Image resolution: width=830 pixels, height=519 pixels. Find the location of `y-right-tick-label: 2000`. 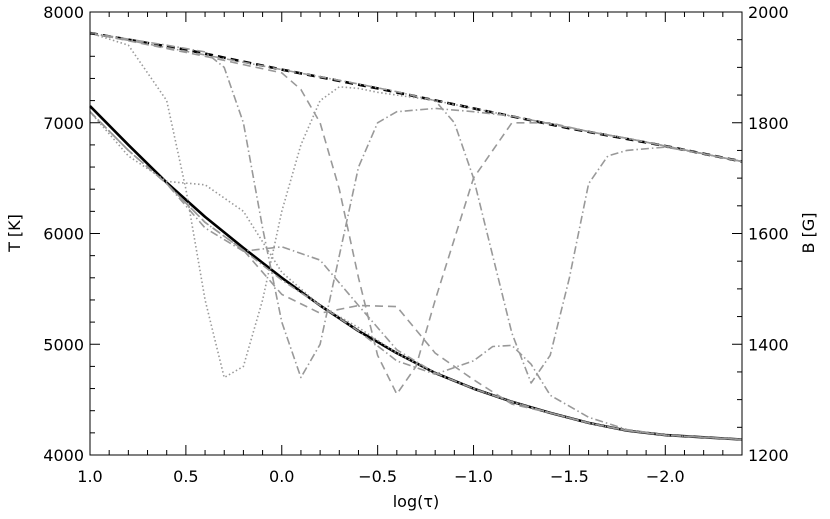

y-right-tick-label: 2000 is located at coordinates (768, 12).